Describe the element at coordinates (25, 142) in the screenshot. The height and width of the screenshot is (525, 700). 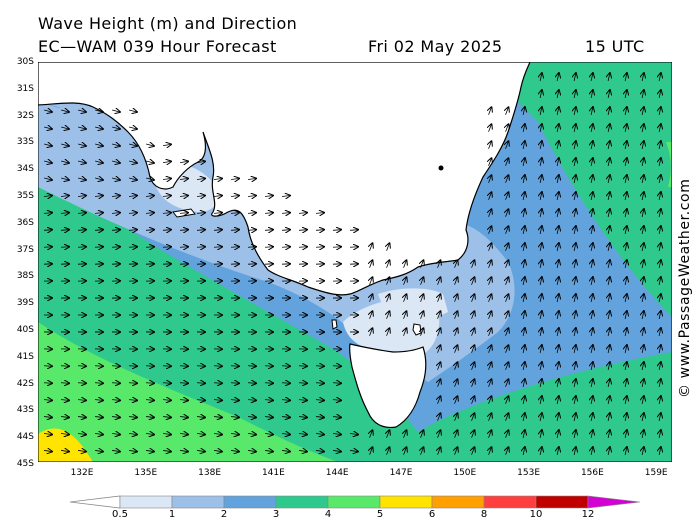
I see `lat-tick-label: 33S` at that location.